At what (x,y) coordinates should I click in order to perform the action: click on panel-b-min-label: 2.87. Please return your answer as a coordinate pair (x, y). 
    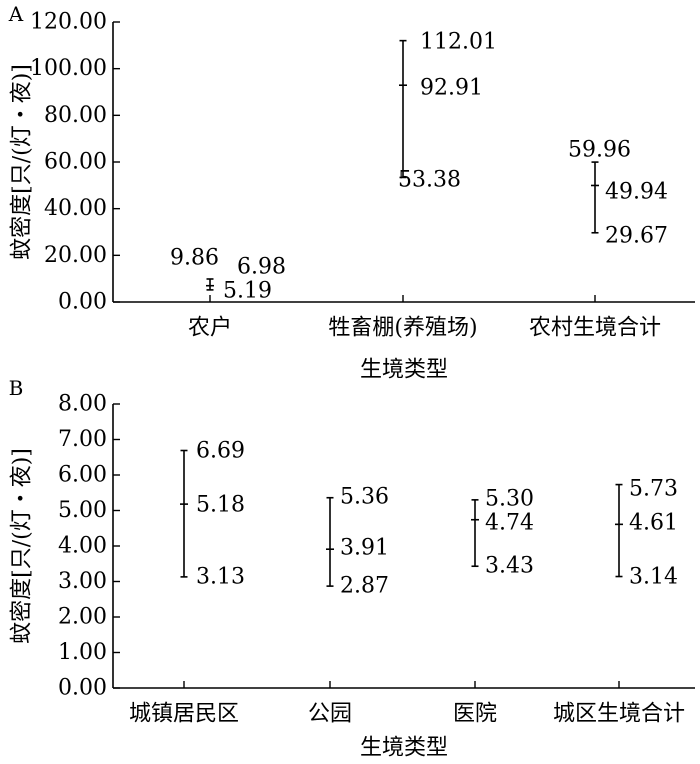
    Looking at the image, I should click on (364, 586).